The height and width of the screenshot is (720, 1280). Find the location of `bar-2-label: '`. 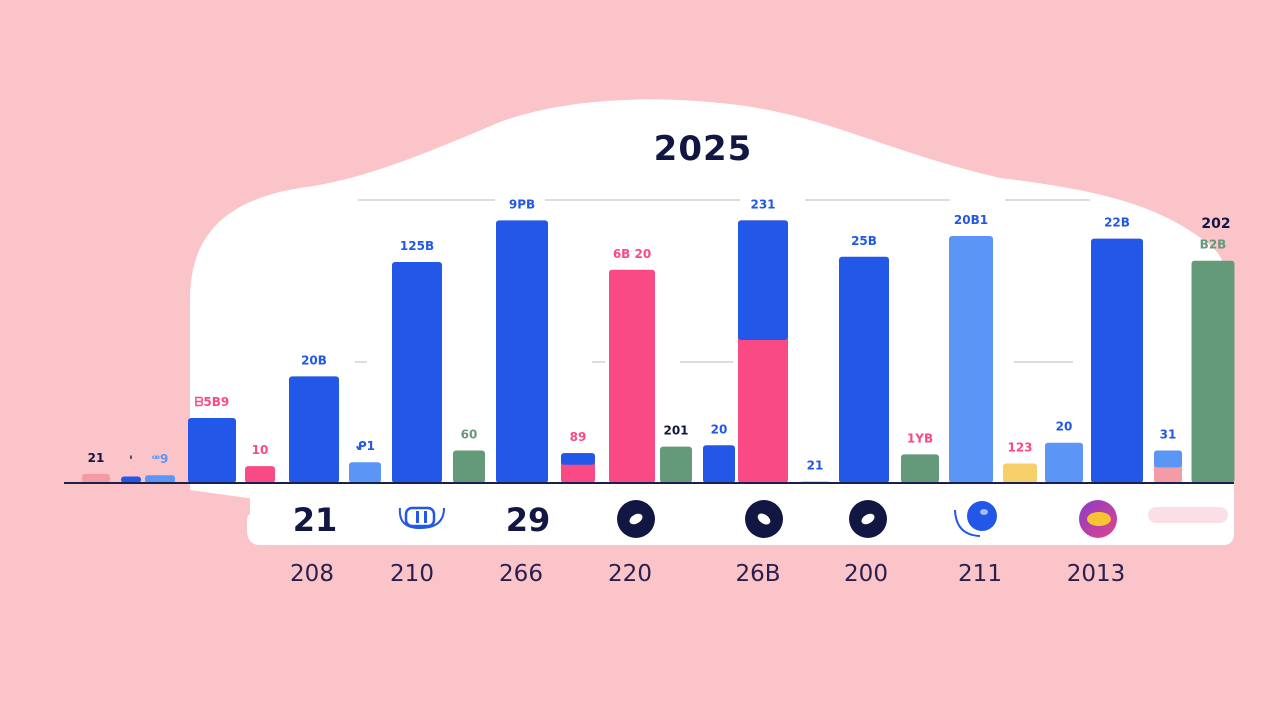

bar-2-label: ' is located at coordinates (131, 461).